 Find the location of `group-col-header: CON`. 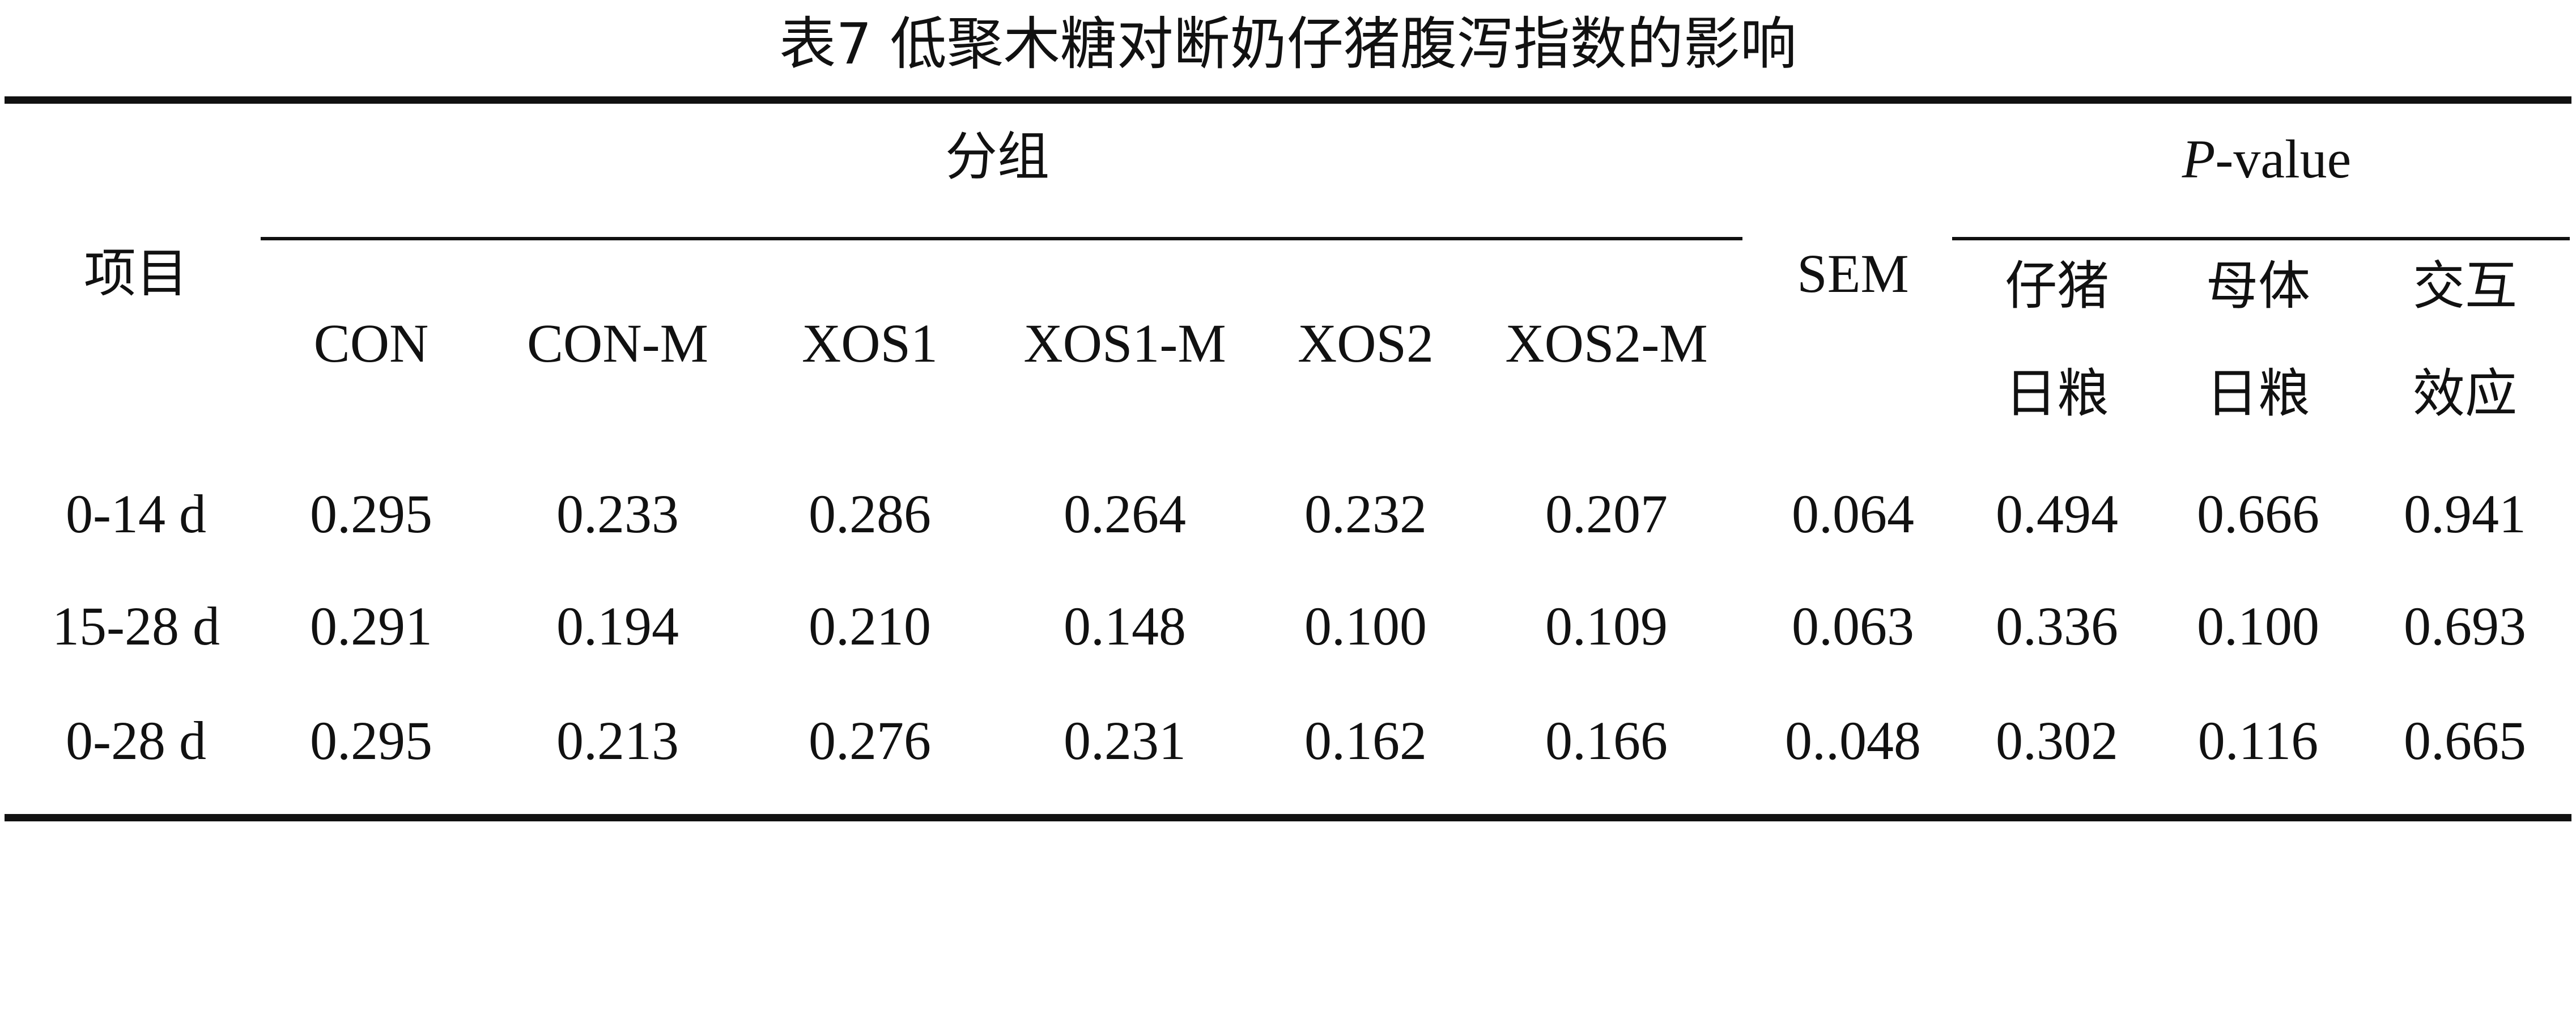

group-col-header: CON is located at coordinates (371, 343).